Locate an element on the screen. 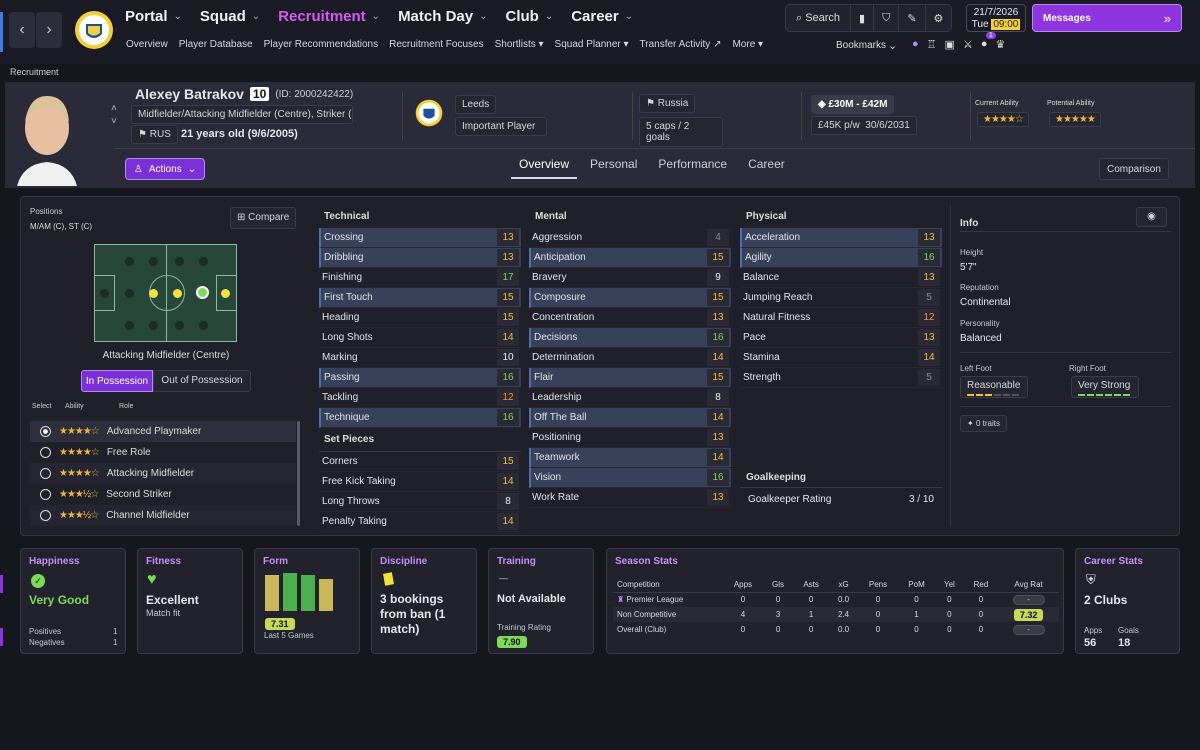 This screenshot has width=1200, height=750. date-time: 21/7/2026 Tue 09:00 is located at coordinates (996, 18).